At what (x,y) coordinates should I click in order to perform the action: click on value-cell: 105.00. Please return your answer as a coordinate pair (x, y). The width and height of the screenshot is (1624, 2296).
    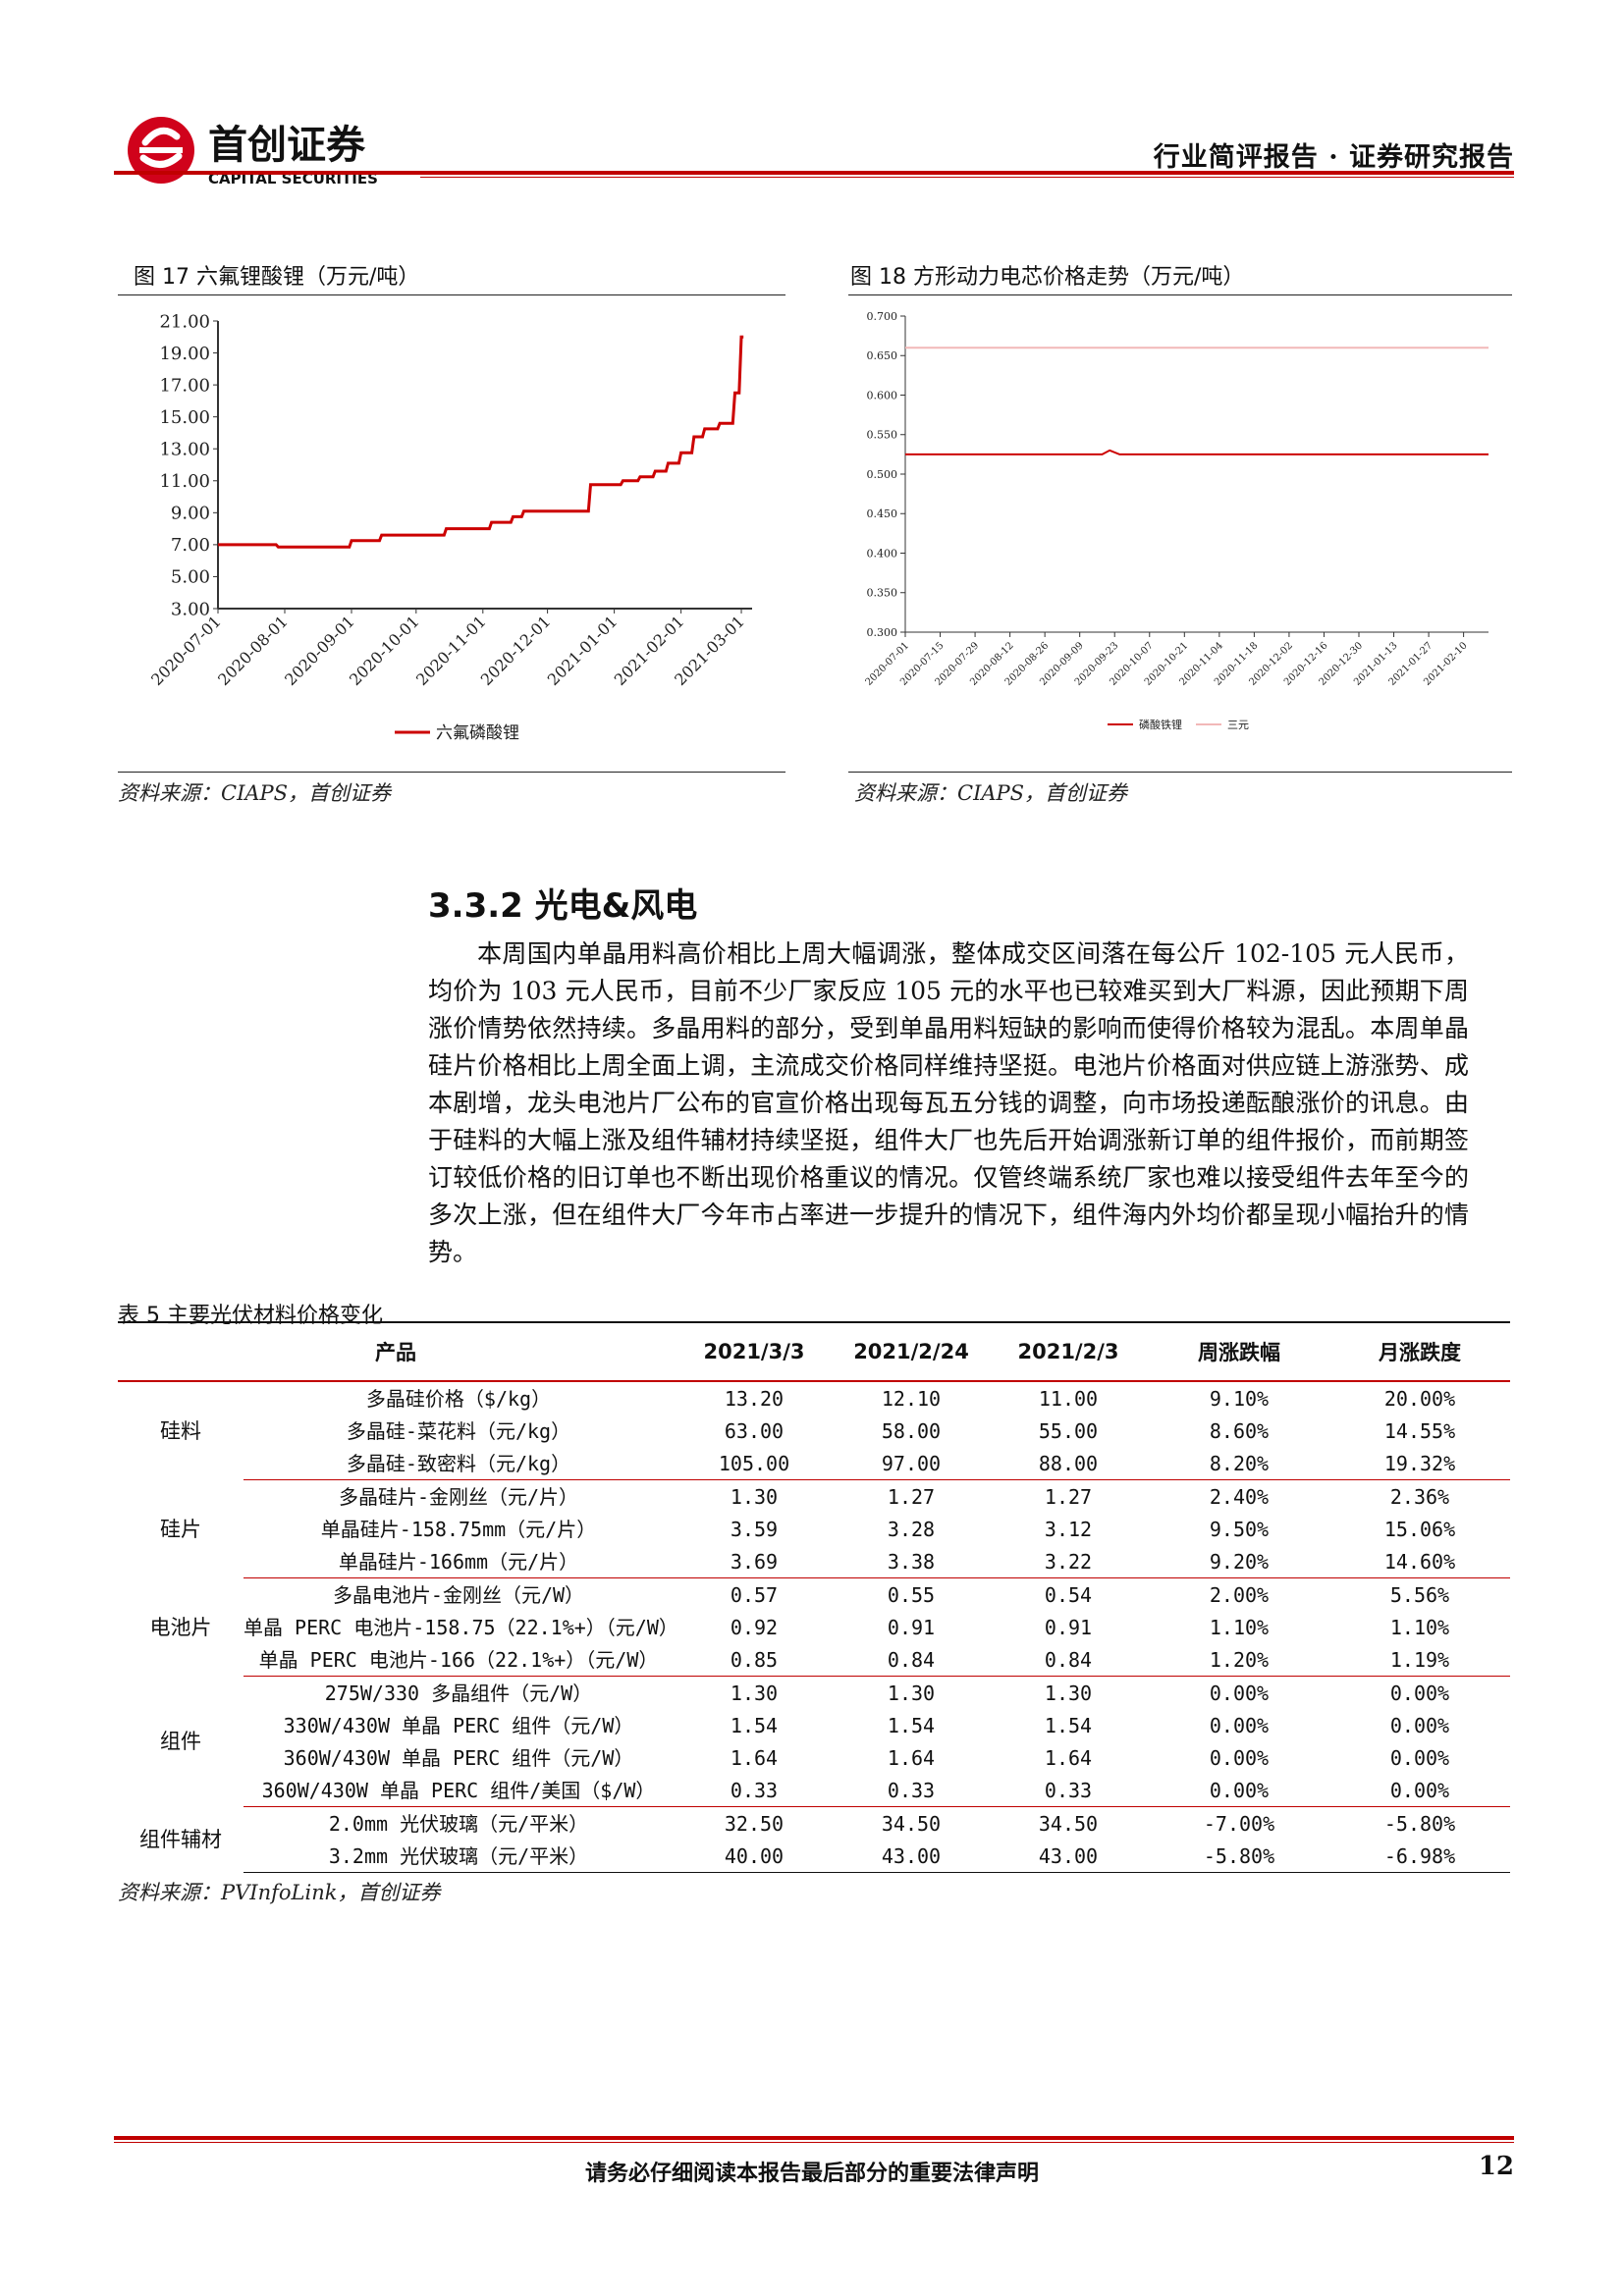
    Looking at the image, I should click on (754, 1463).